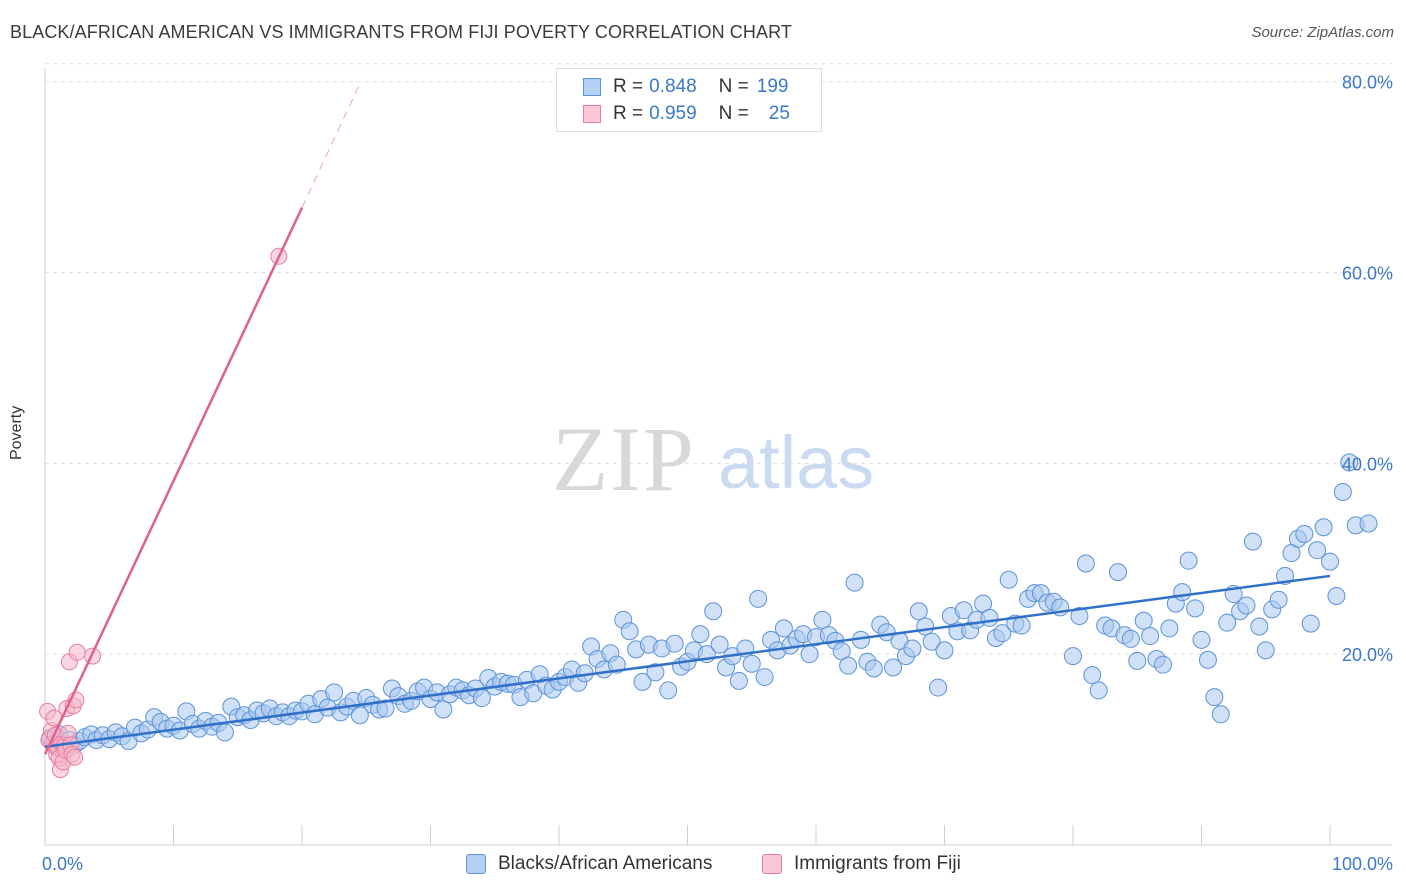 This screenshot has width=1406, height=892. Describe the element at coordinates (605, 863) in the screenshot. I see `bottom-legend-label-blacks: Blacks/African Americans` at that location.